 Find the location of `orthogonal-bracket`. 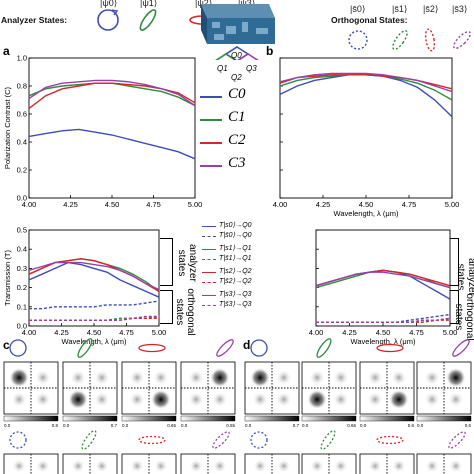

orthogonal-bracket is located at coordinates (166, 307).